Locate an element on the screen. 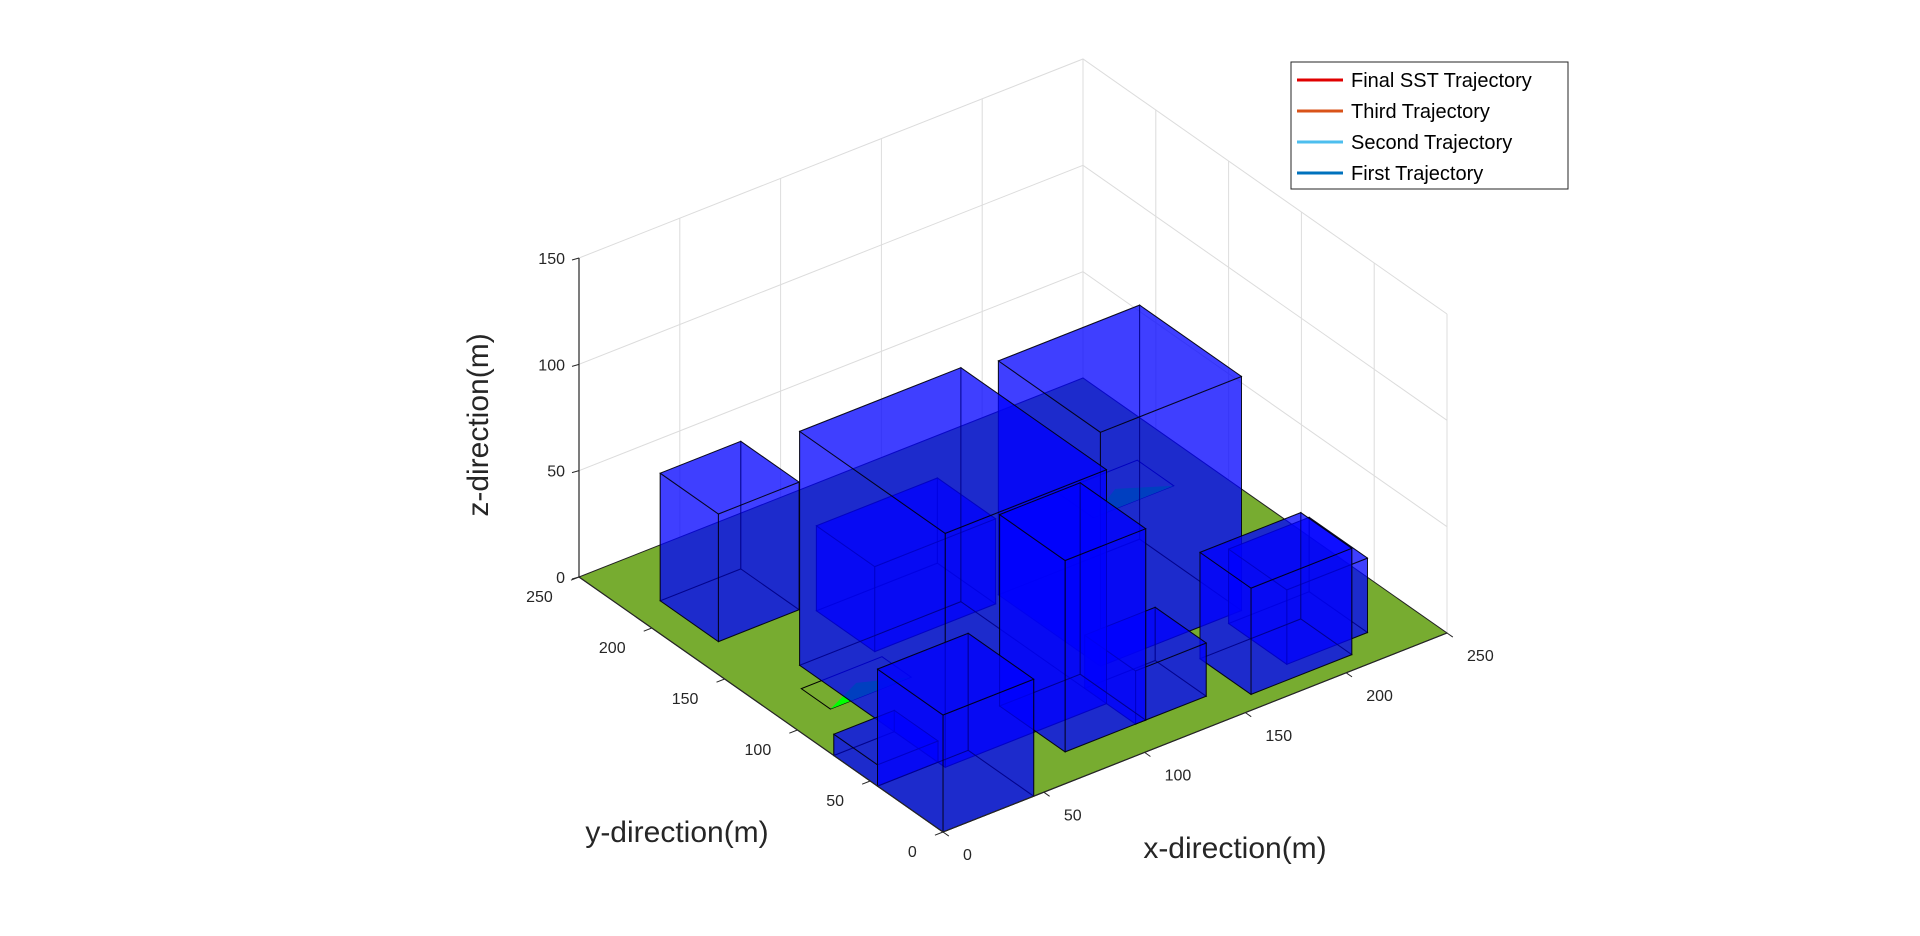 The image size is (1920, 936). building-0-face-top is located at coordinates (955, 674).